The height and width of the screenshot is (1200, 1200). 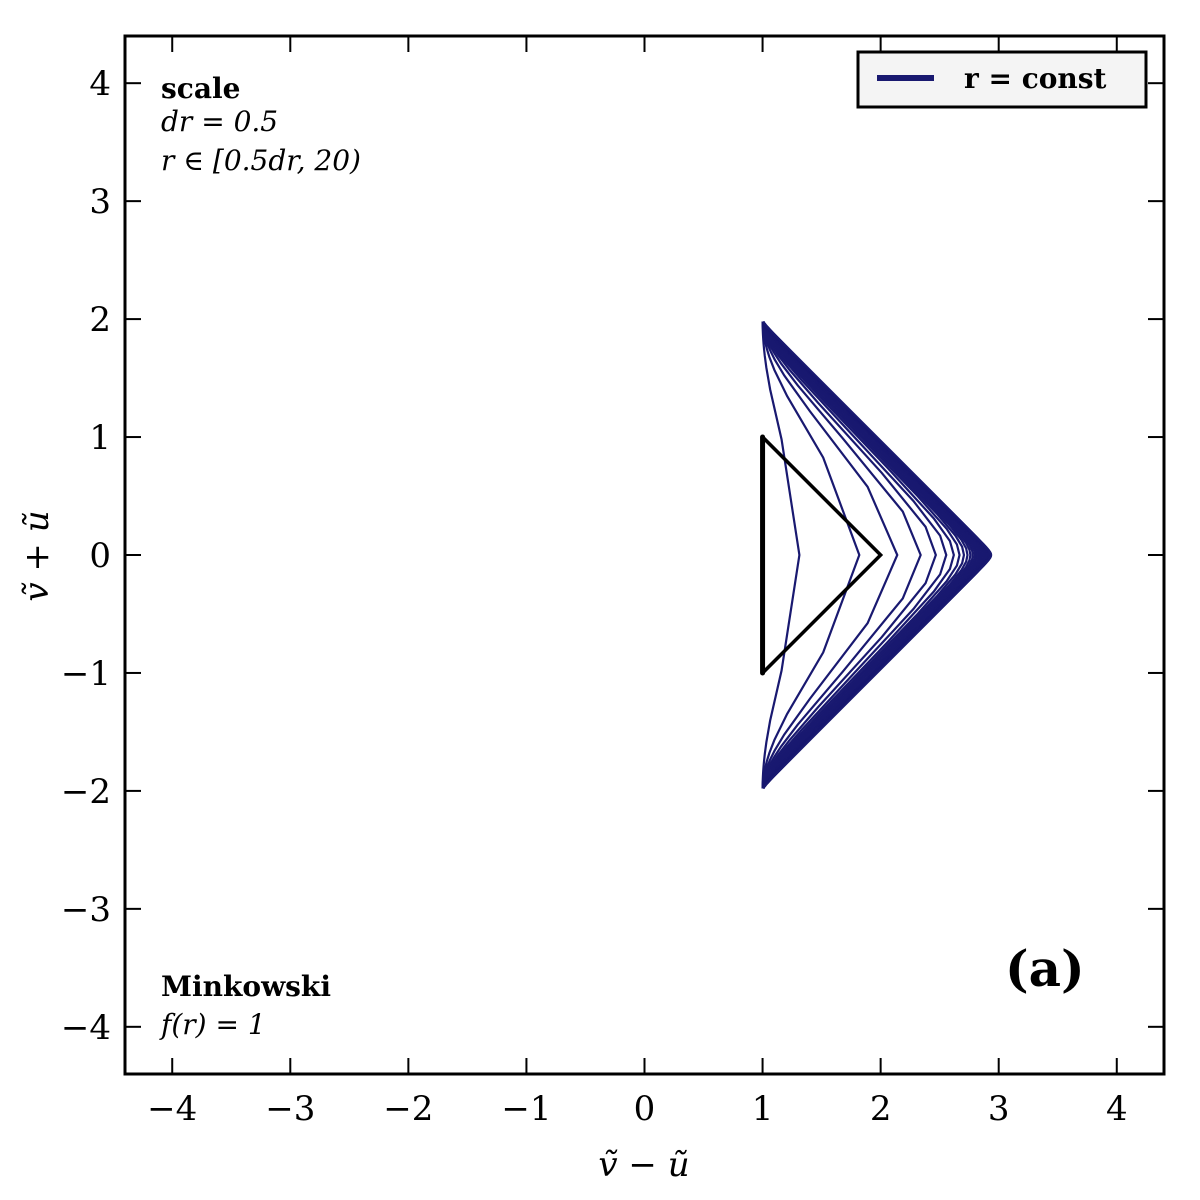 I want to click on x-tick-label-7: 3, so click(x=999, y=1109).